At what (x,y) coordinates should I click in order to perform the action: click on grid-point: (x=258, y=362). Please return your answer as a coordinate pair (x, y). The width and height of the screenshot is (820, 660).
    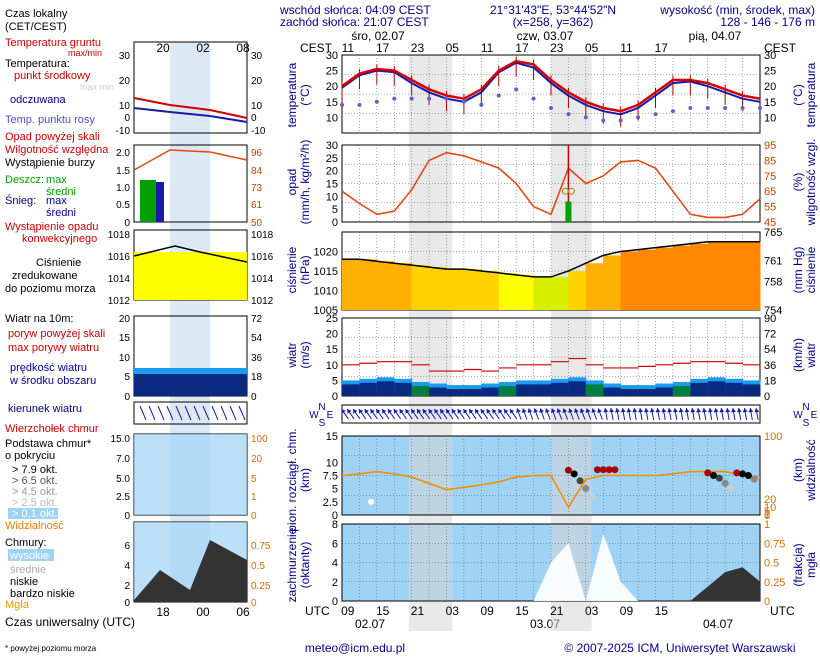
    Looking at the image, I should click on (553, 22).